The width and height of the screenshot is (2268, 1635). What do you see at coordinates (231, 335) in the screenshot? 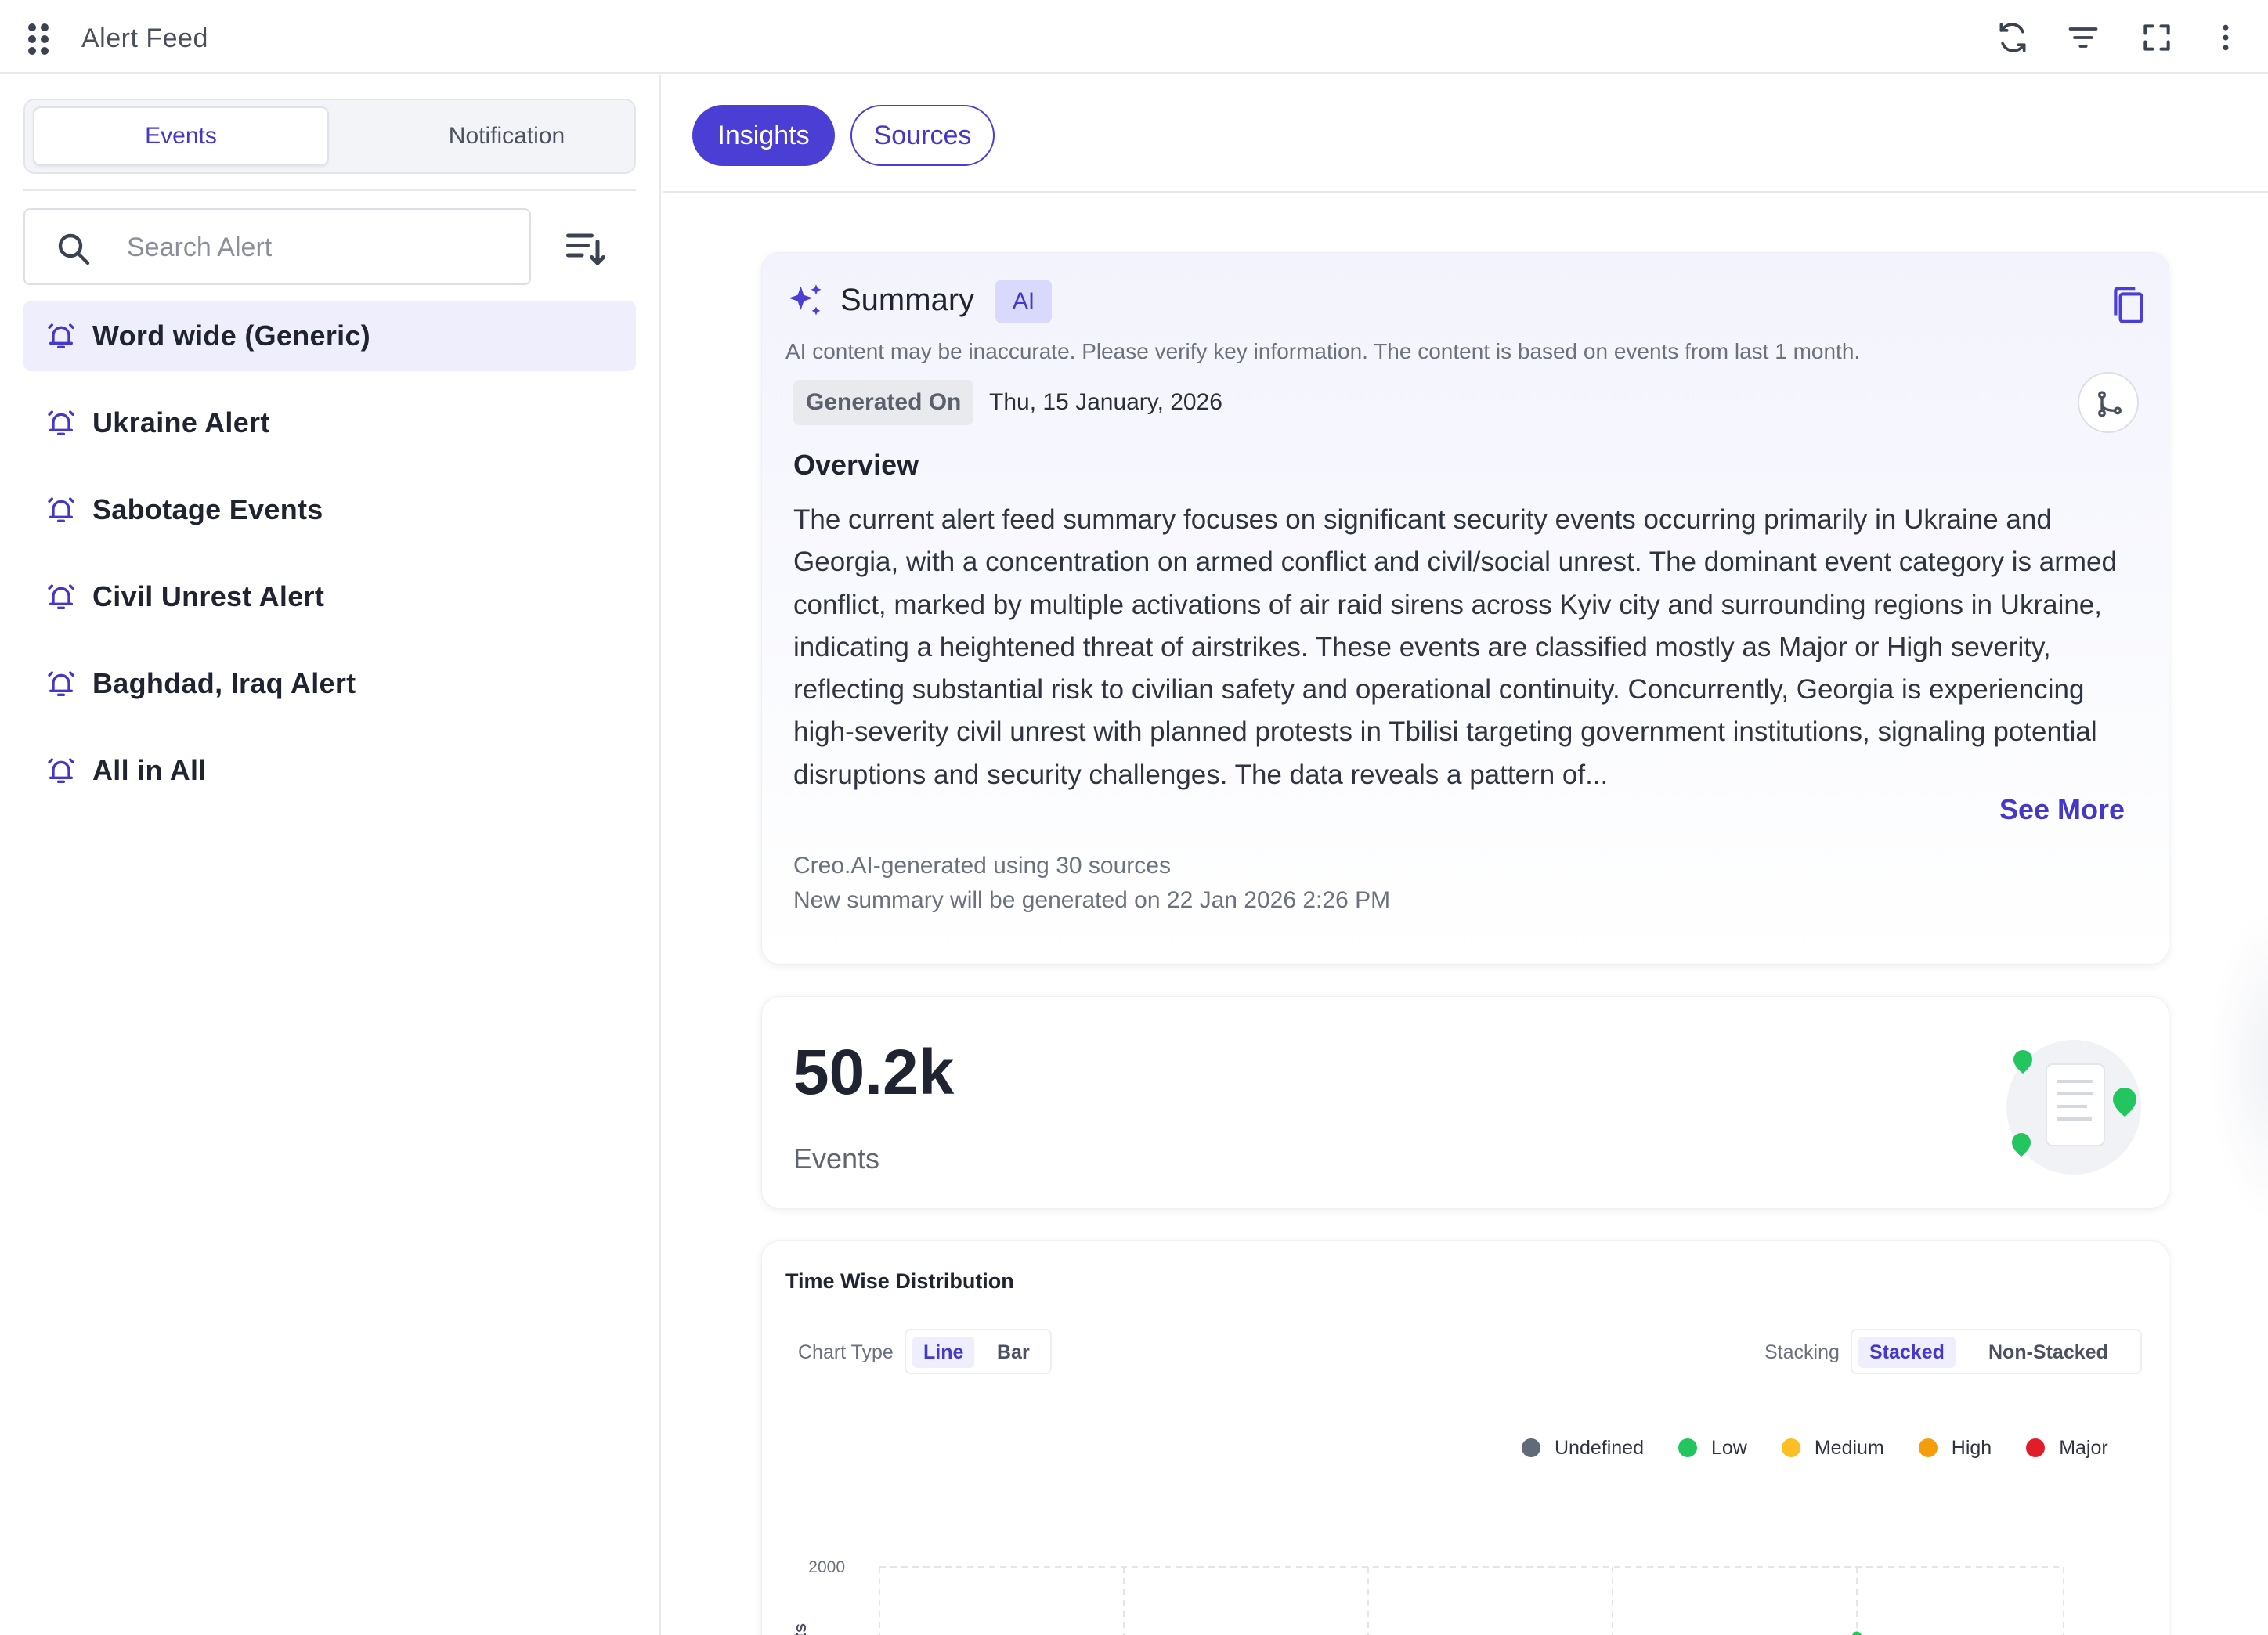
I see `alert-label: Word wide (Generic)` at bounding box center [231, 335].